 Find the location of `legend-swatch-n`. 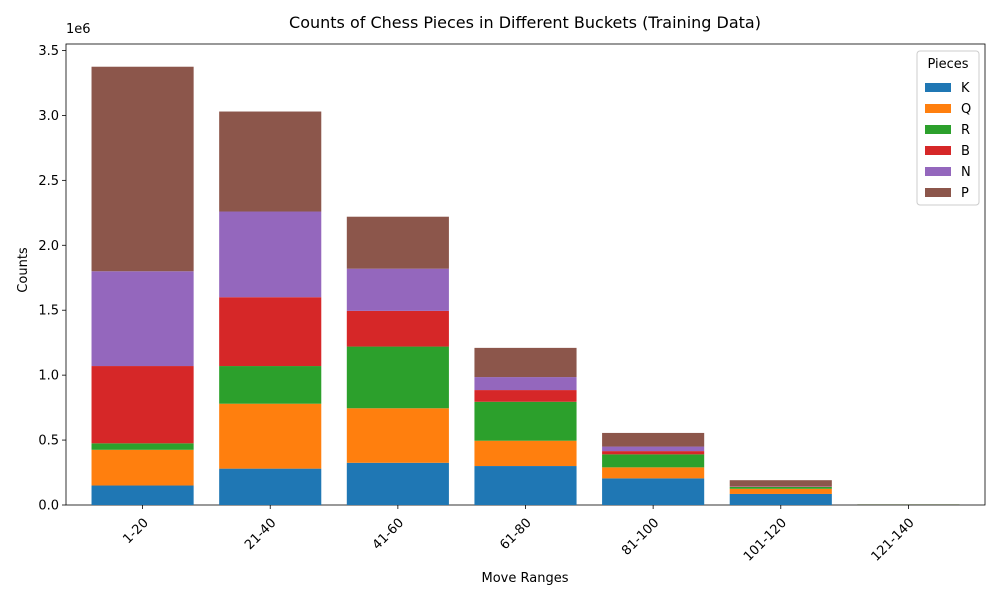

legend-swatch-n is located at coordinates (938, 171).